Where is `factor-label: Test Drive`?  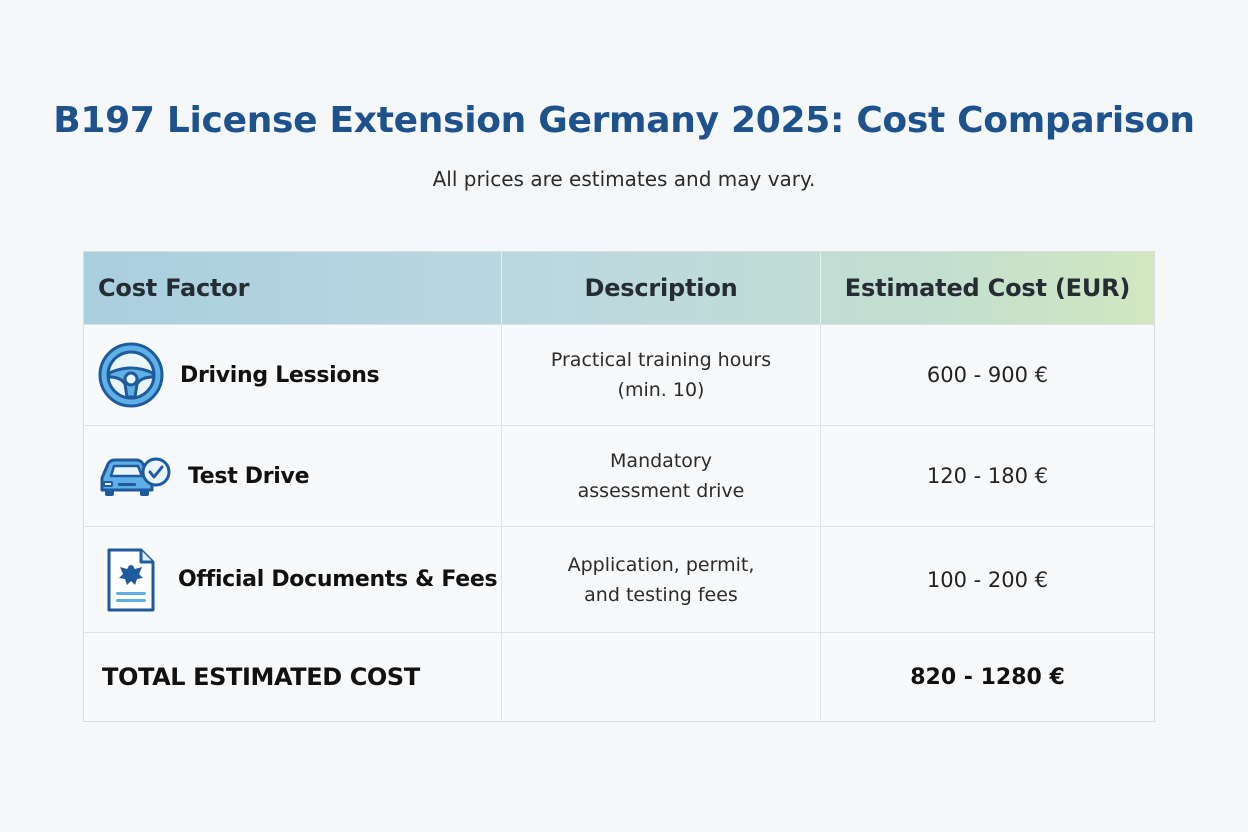 factor-label: Test Drive is located at coordinates (249, 476).